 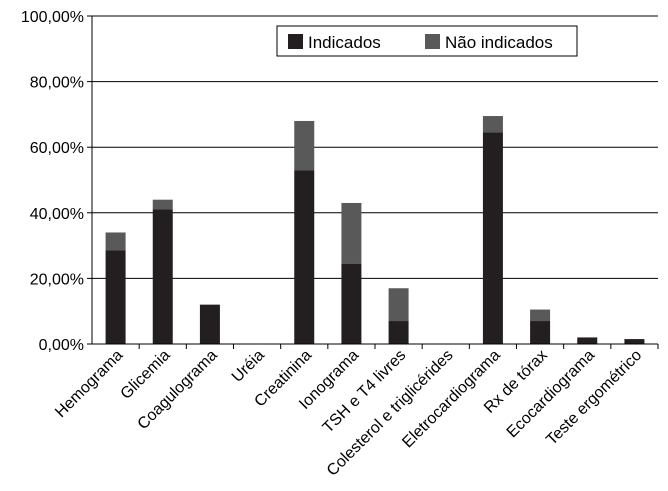 What do you see at coordinates (344, 42) in the screenshot?
I see `legend-label-indicados: Indicados` at bounding box center [344, 42].